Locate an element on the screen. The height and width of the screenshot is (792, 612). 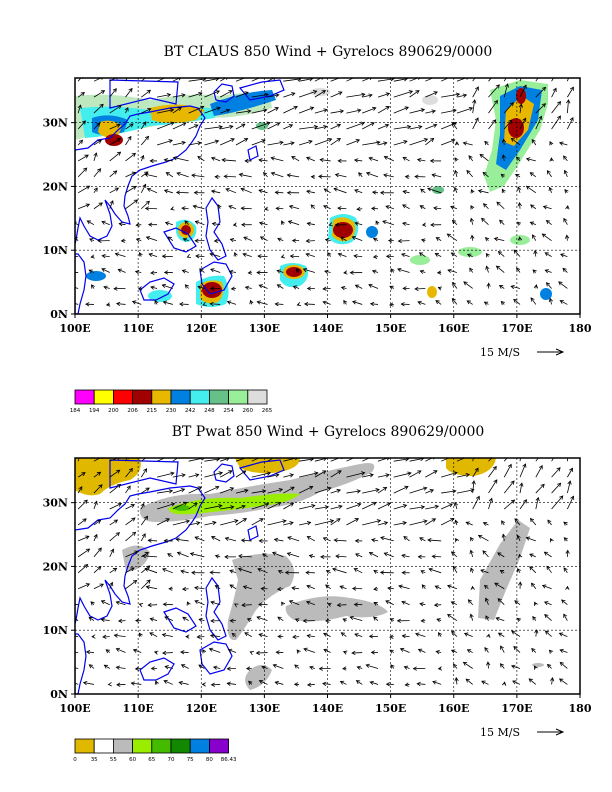
colorbar-label: 265 is located at coordinates (267, 411).